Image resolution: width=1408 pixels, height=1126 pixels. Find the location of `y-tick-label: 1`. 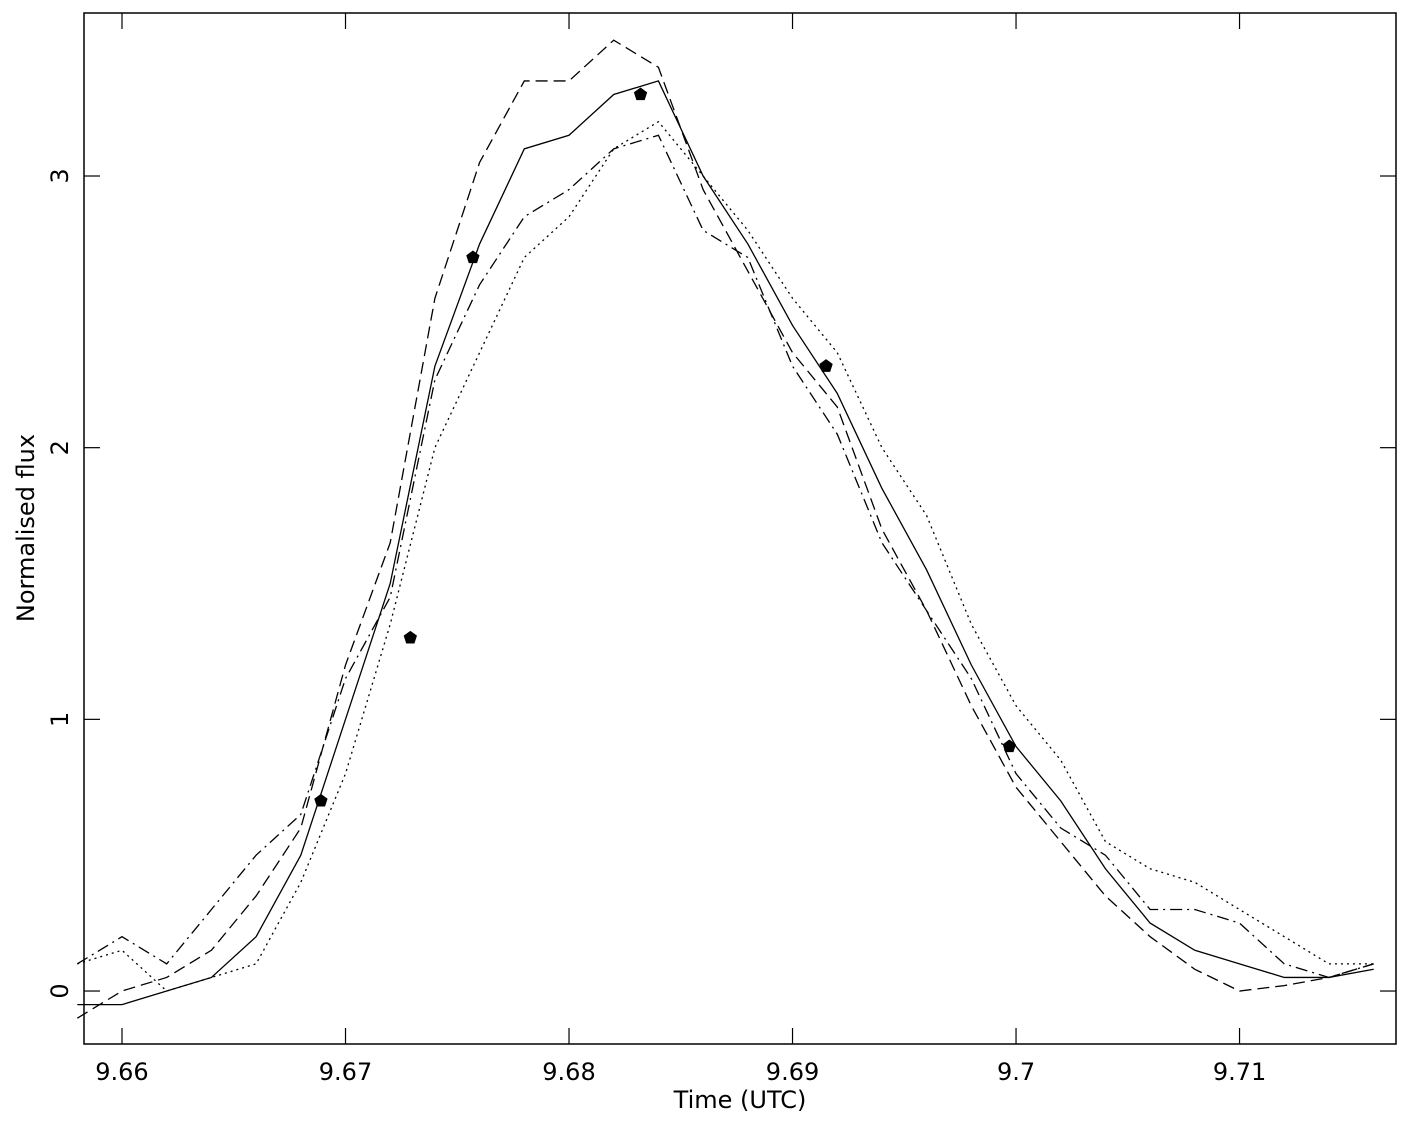

y-tick-label: 1 is located at coordinates (60, 719).